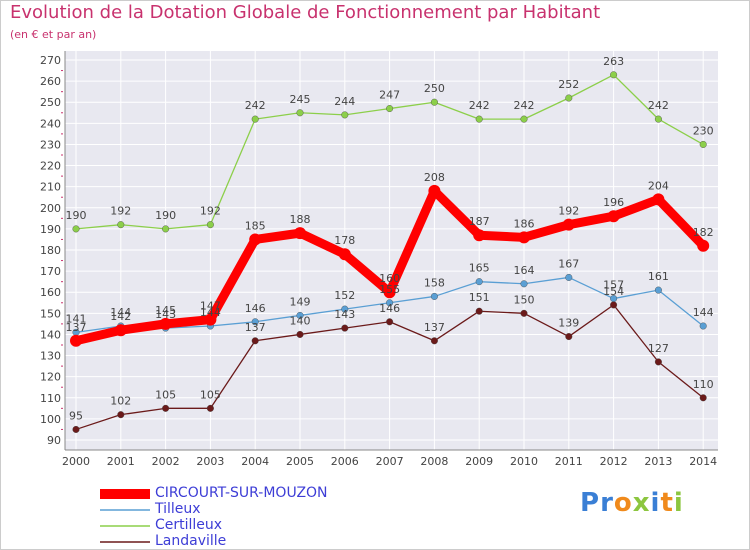 This screenshot has height=550, width=750. What do you see at coordinates (189, 525) in the screenshot?
I see `legend-label: Certilleux` at bounding box center [189, 525].